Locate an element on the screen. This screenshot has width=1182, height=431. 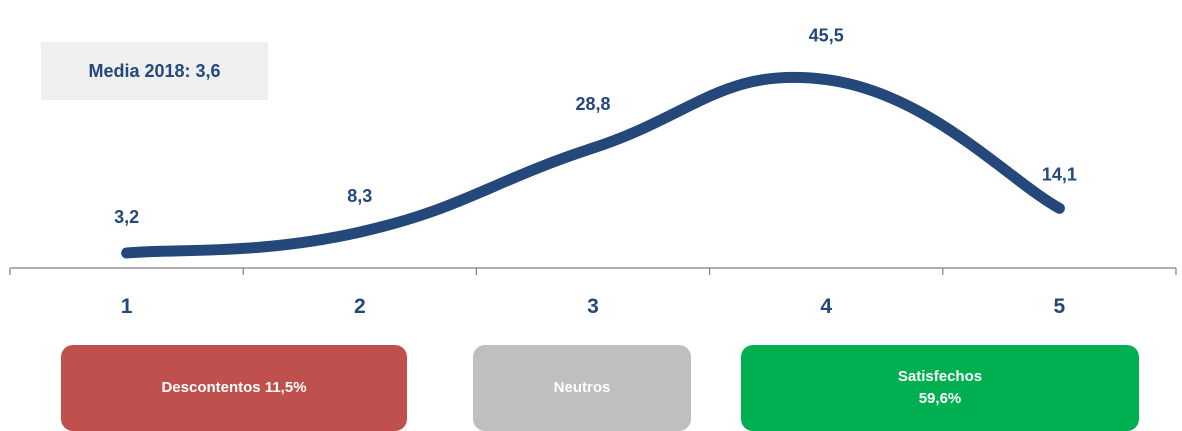
descontentos-box: Descontentos 11,5% is located at coordinates (234, 388).